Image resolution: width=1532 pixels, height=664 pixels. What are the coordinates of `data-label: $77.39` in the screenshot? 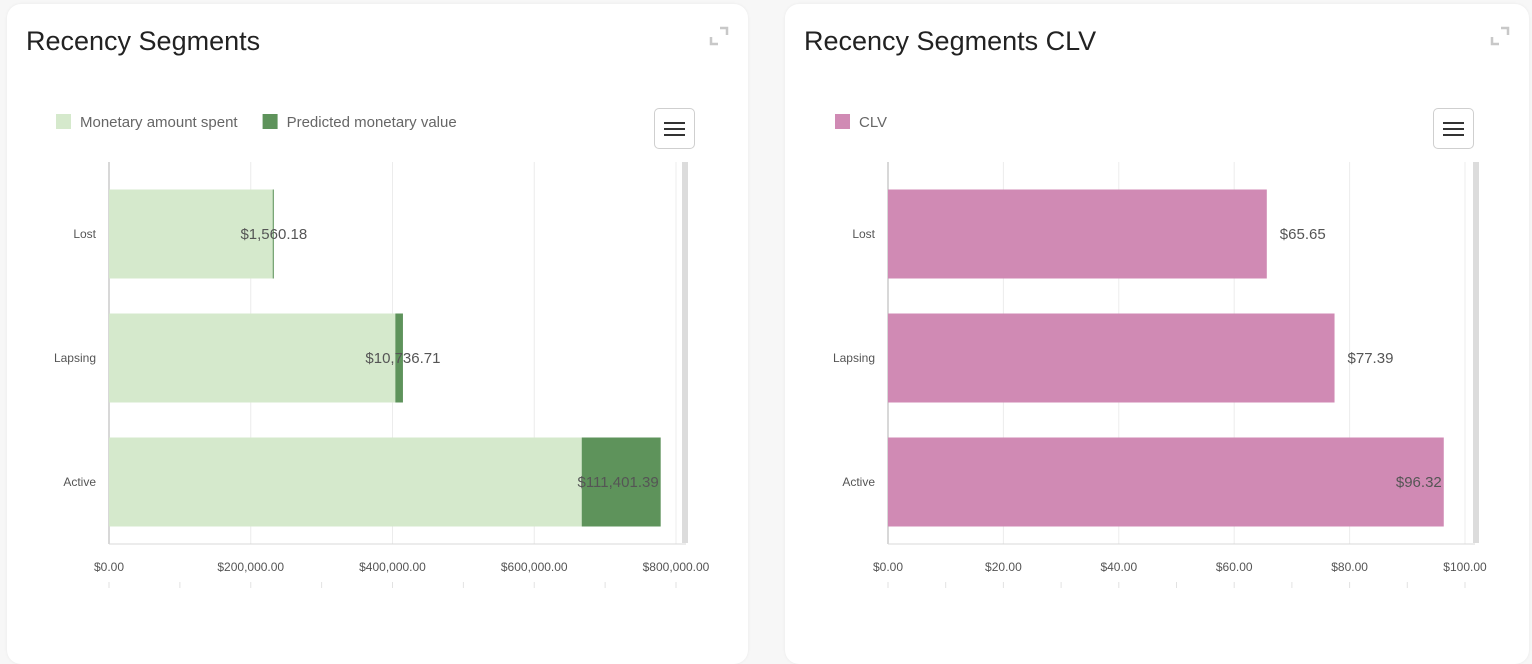 It's located at (1371, 358).